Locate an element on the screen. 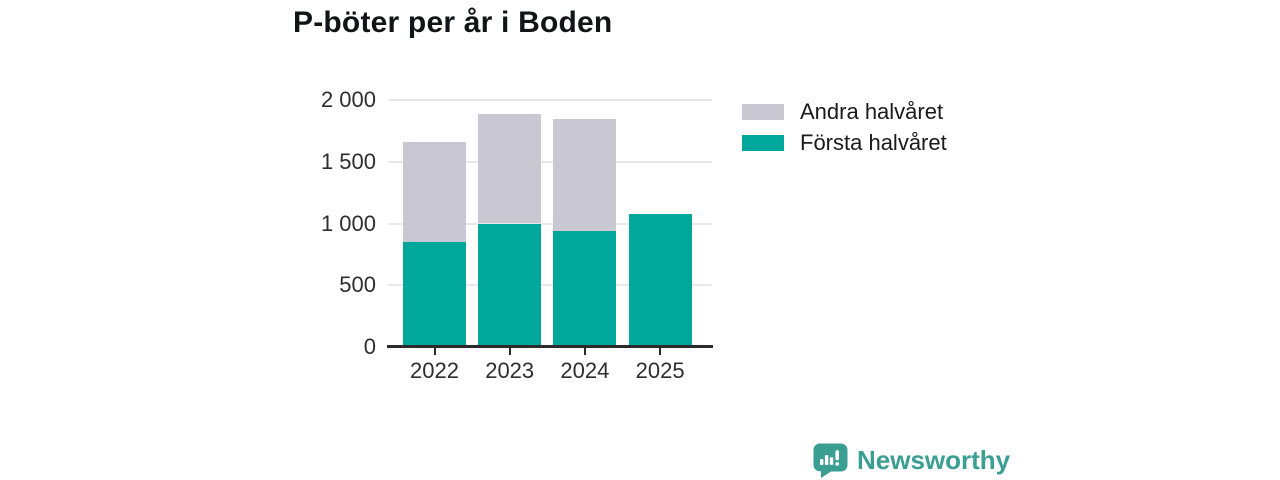  y-axis-tick-label: 1 000 is located at coordinates (348, 223).